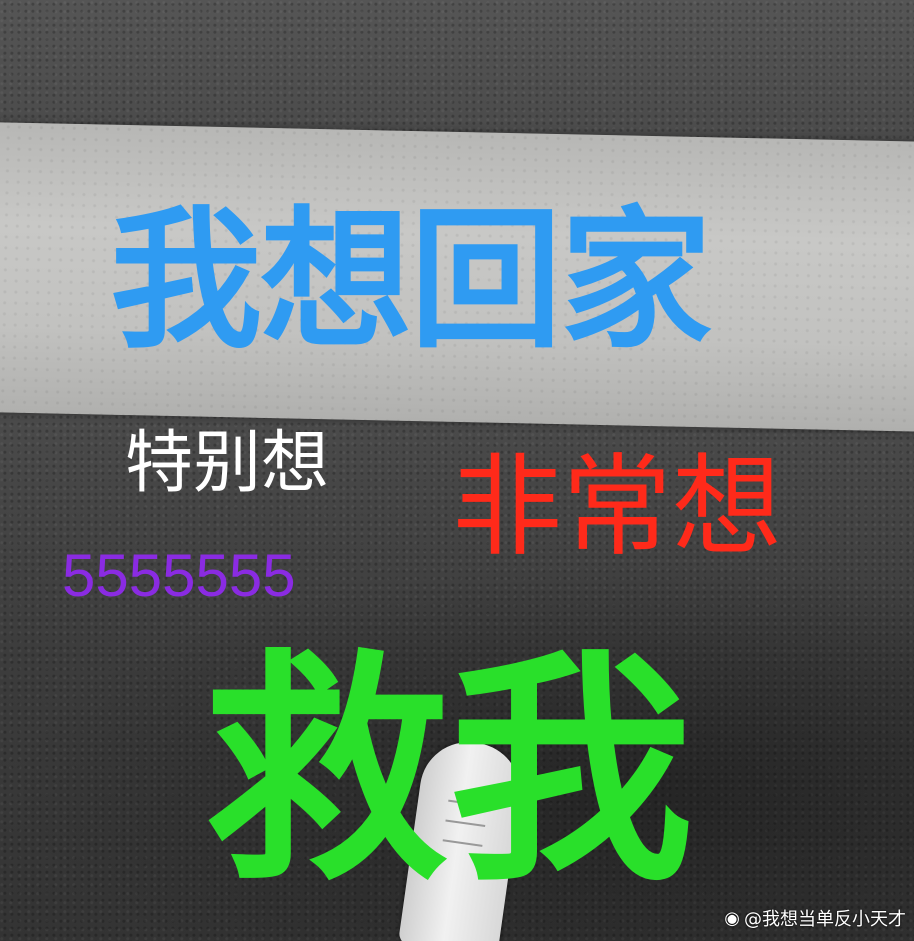  What do you see at coordinates (617, 507) in the screenshot?
I see `caption-very-much-want: 非常想` at bounding box center [617, 507].